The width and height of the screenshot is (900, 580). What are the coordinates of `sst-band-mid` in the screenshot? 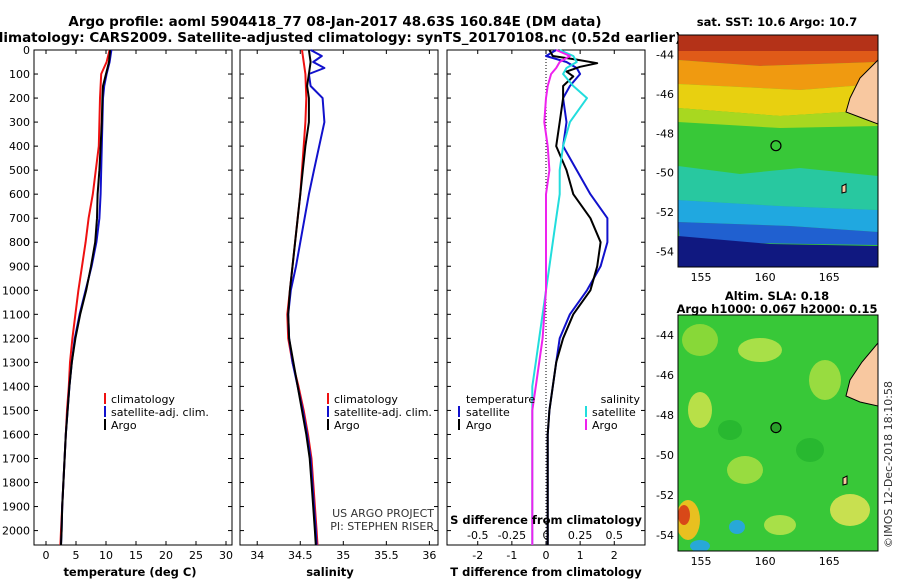 It's located at (778, 100).